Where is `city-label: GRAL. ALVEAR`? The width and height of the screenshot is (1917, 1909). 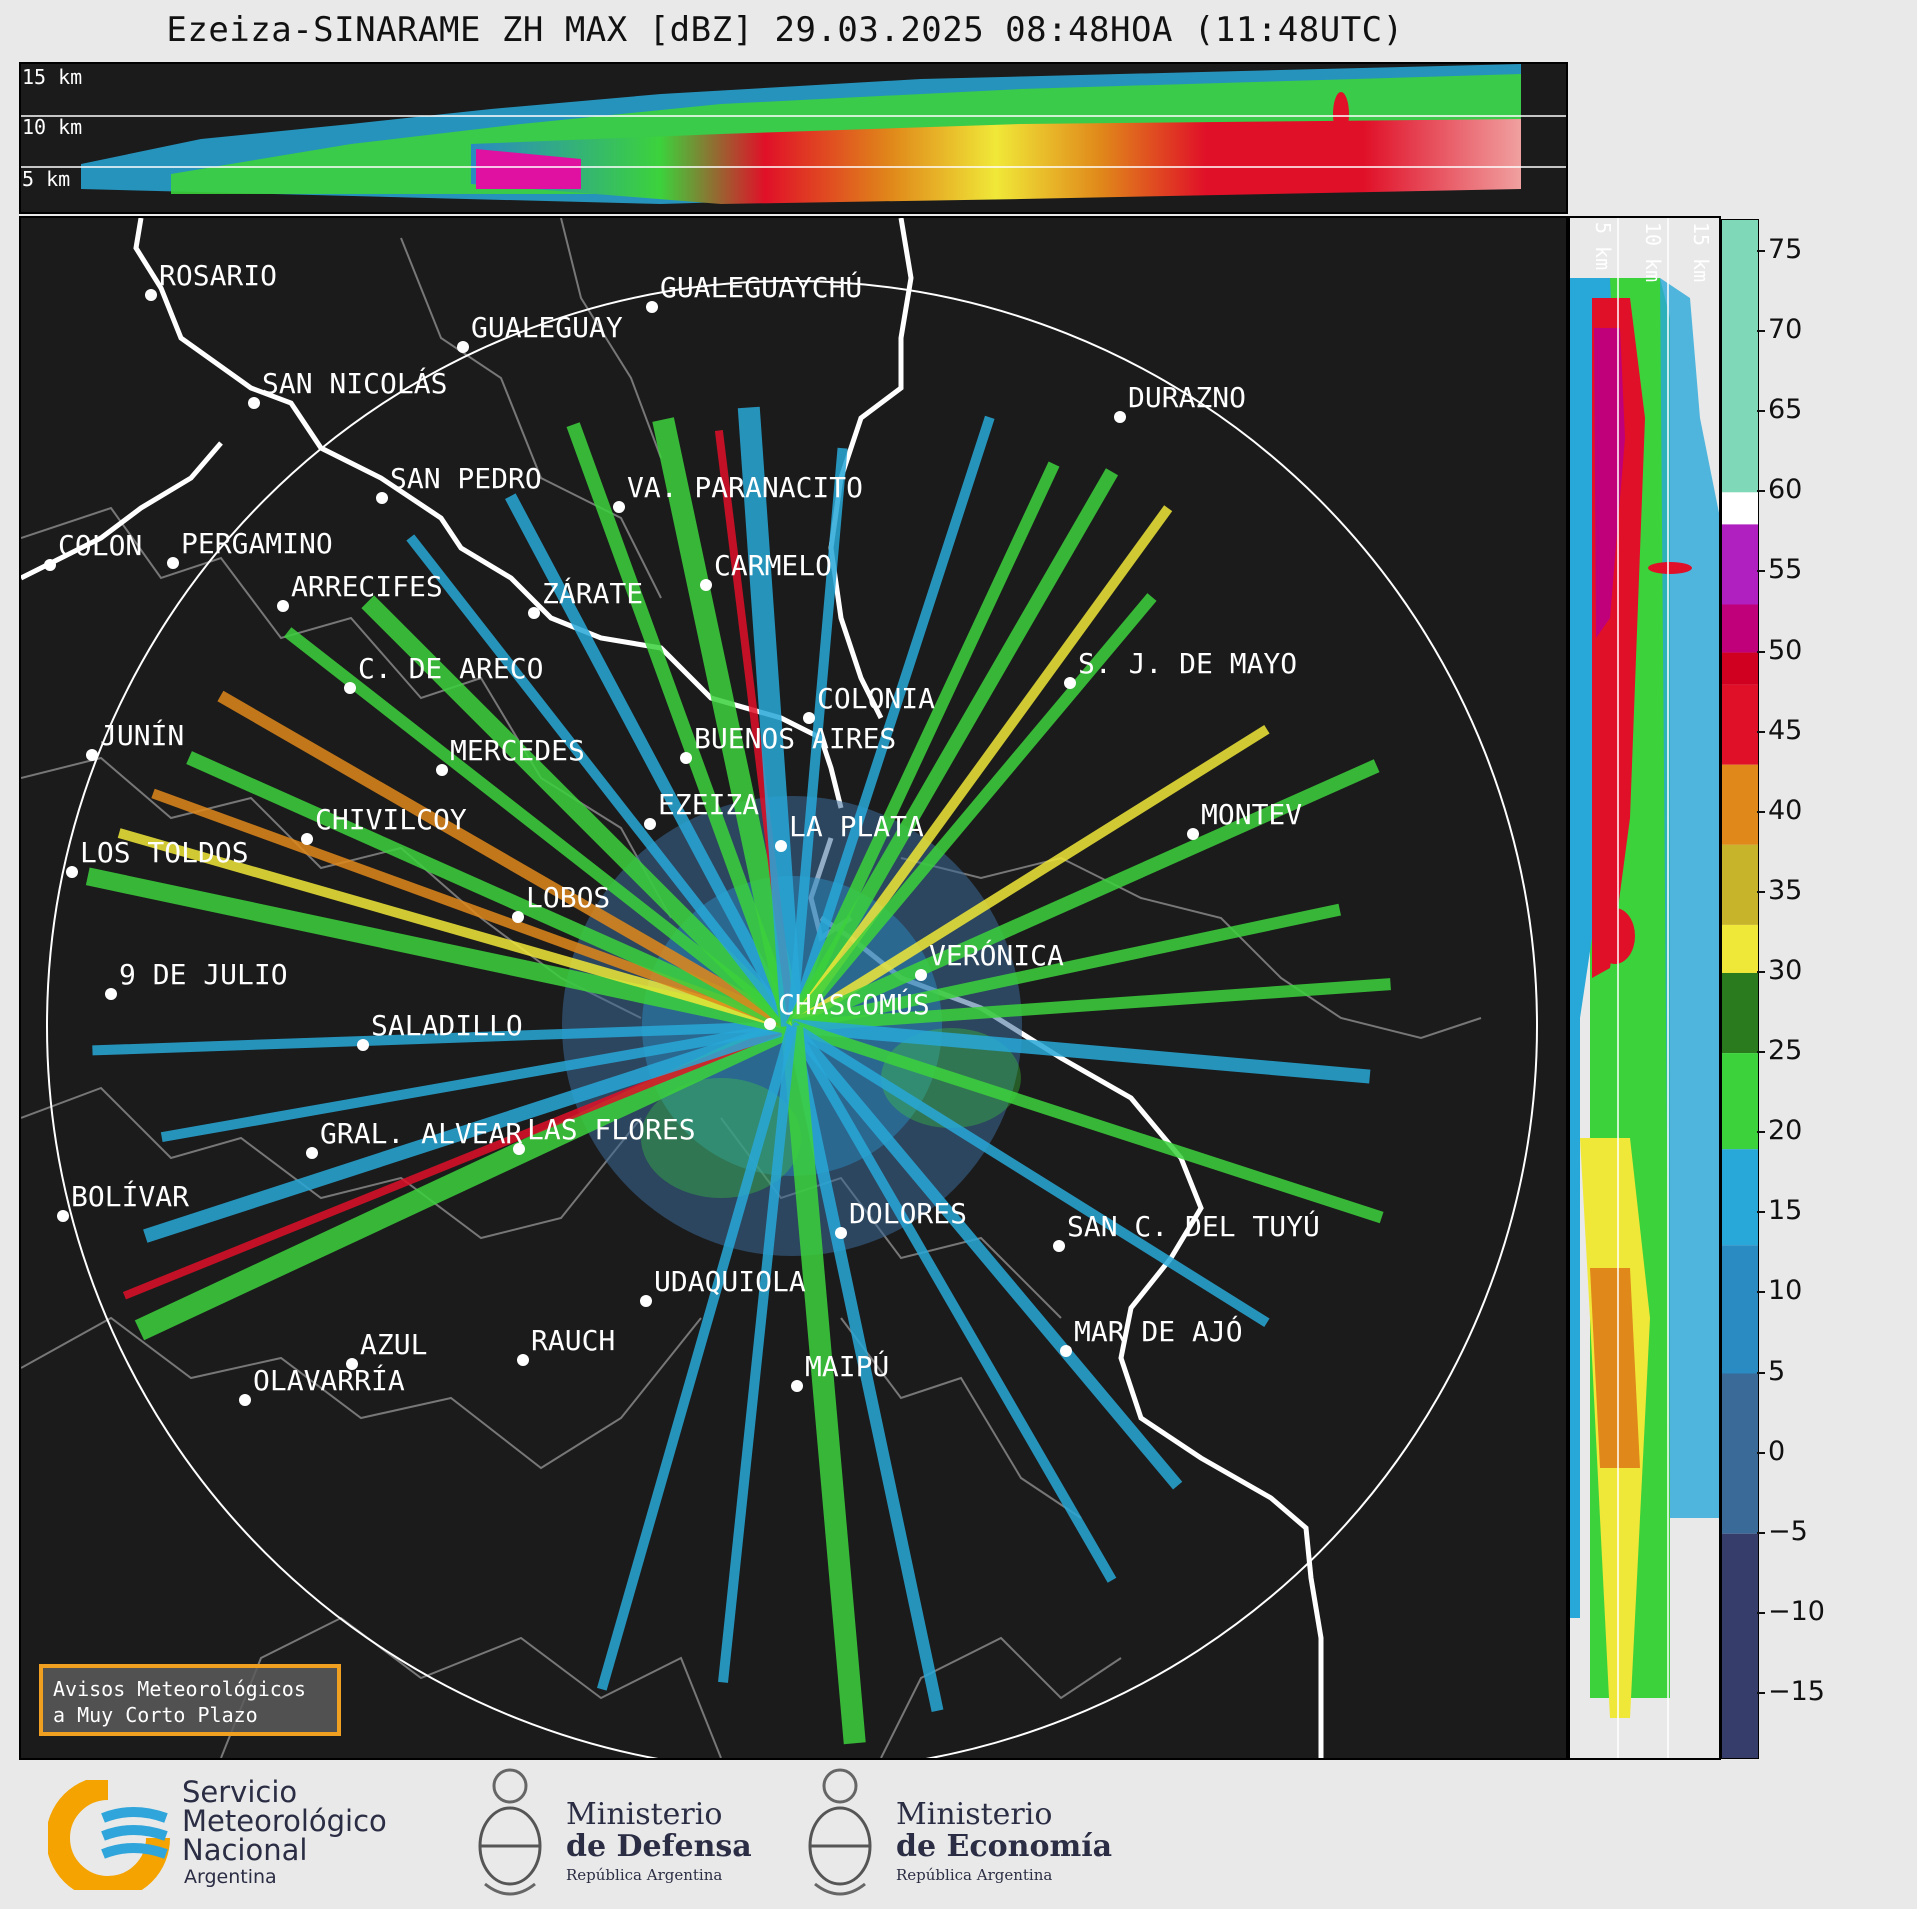
city-label: GRAL. ALVEAR is located at coordinates (421, 1133).